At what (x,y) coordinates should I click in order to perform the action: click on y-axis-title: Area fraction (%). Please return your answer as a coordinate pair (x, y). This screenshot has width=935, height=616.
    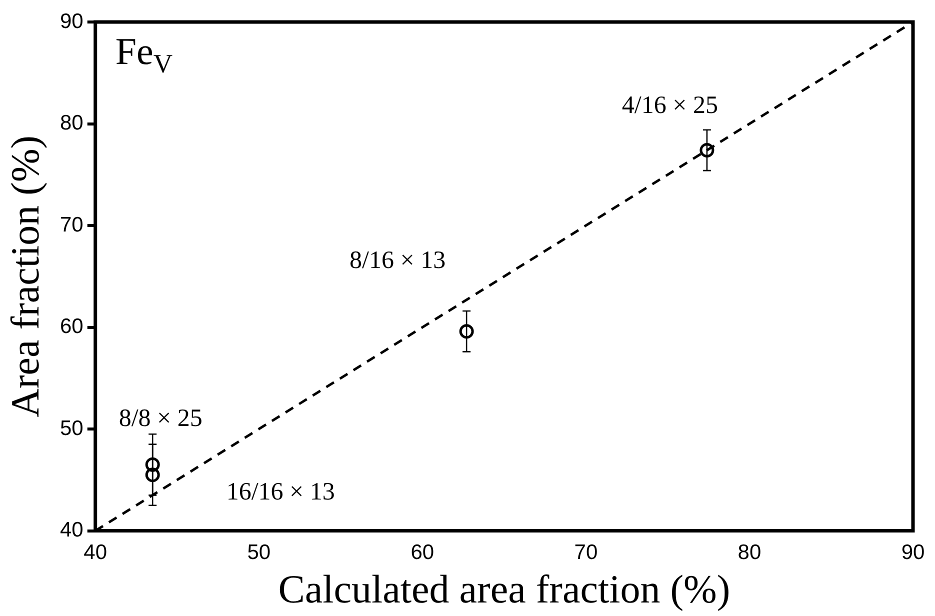
    Looking at the image, I should click on (25, 276).